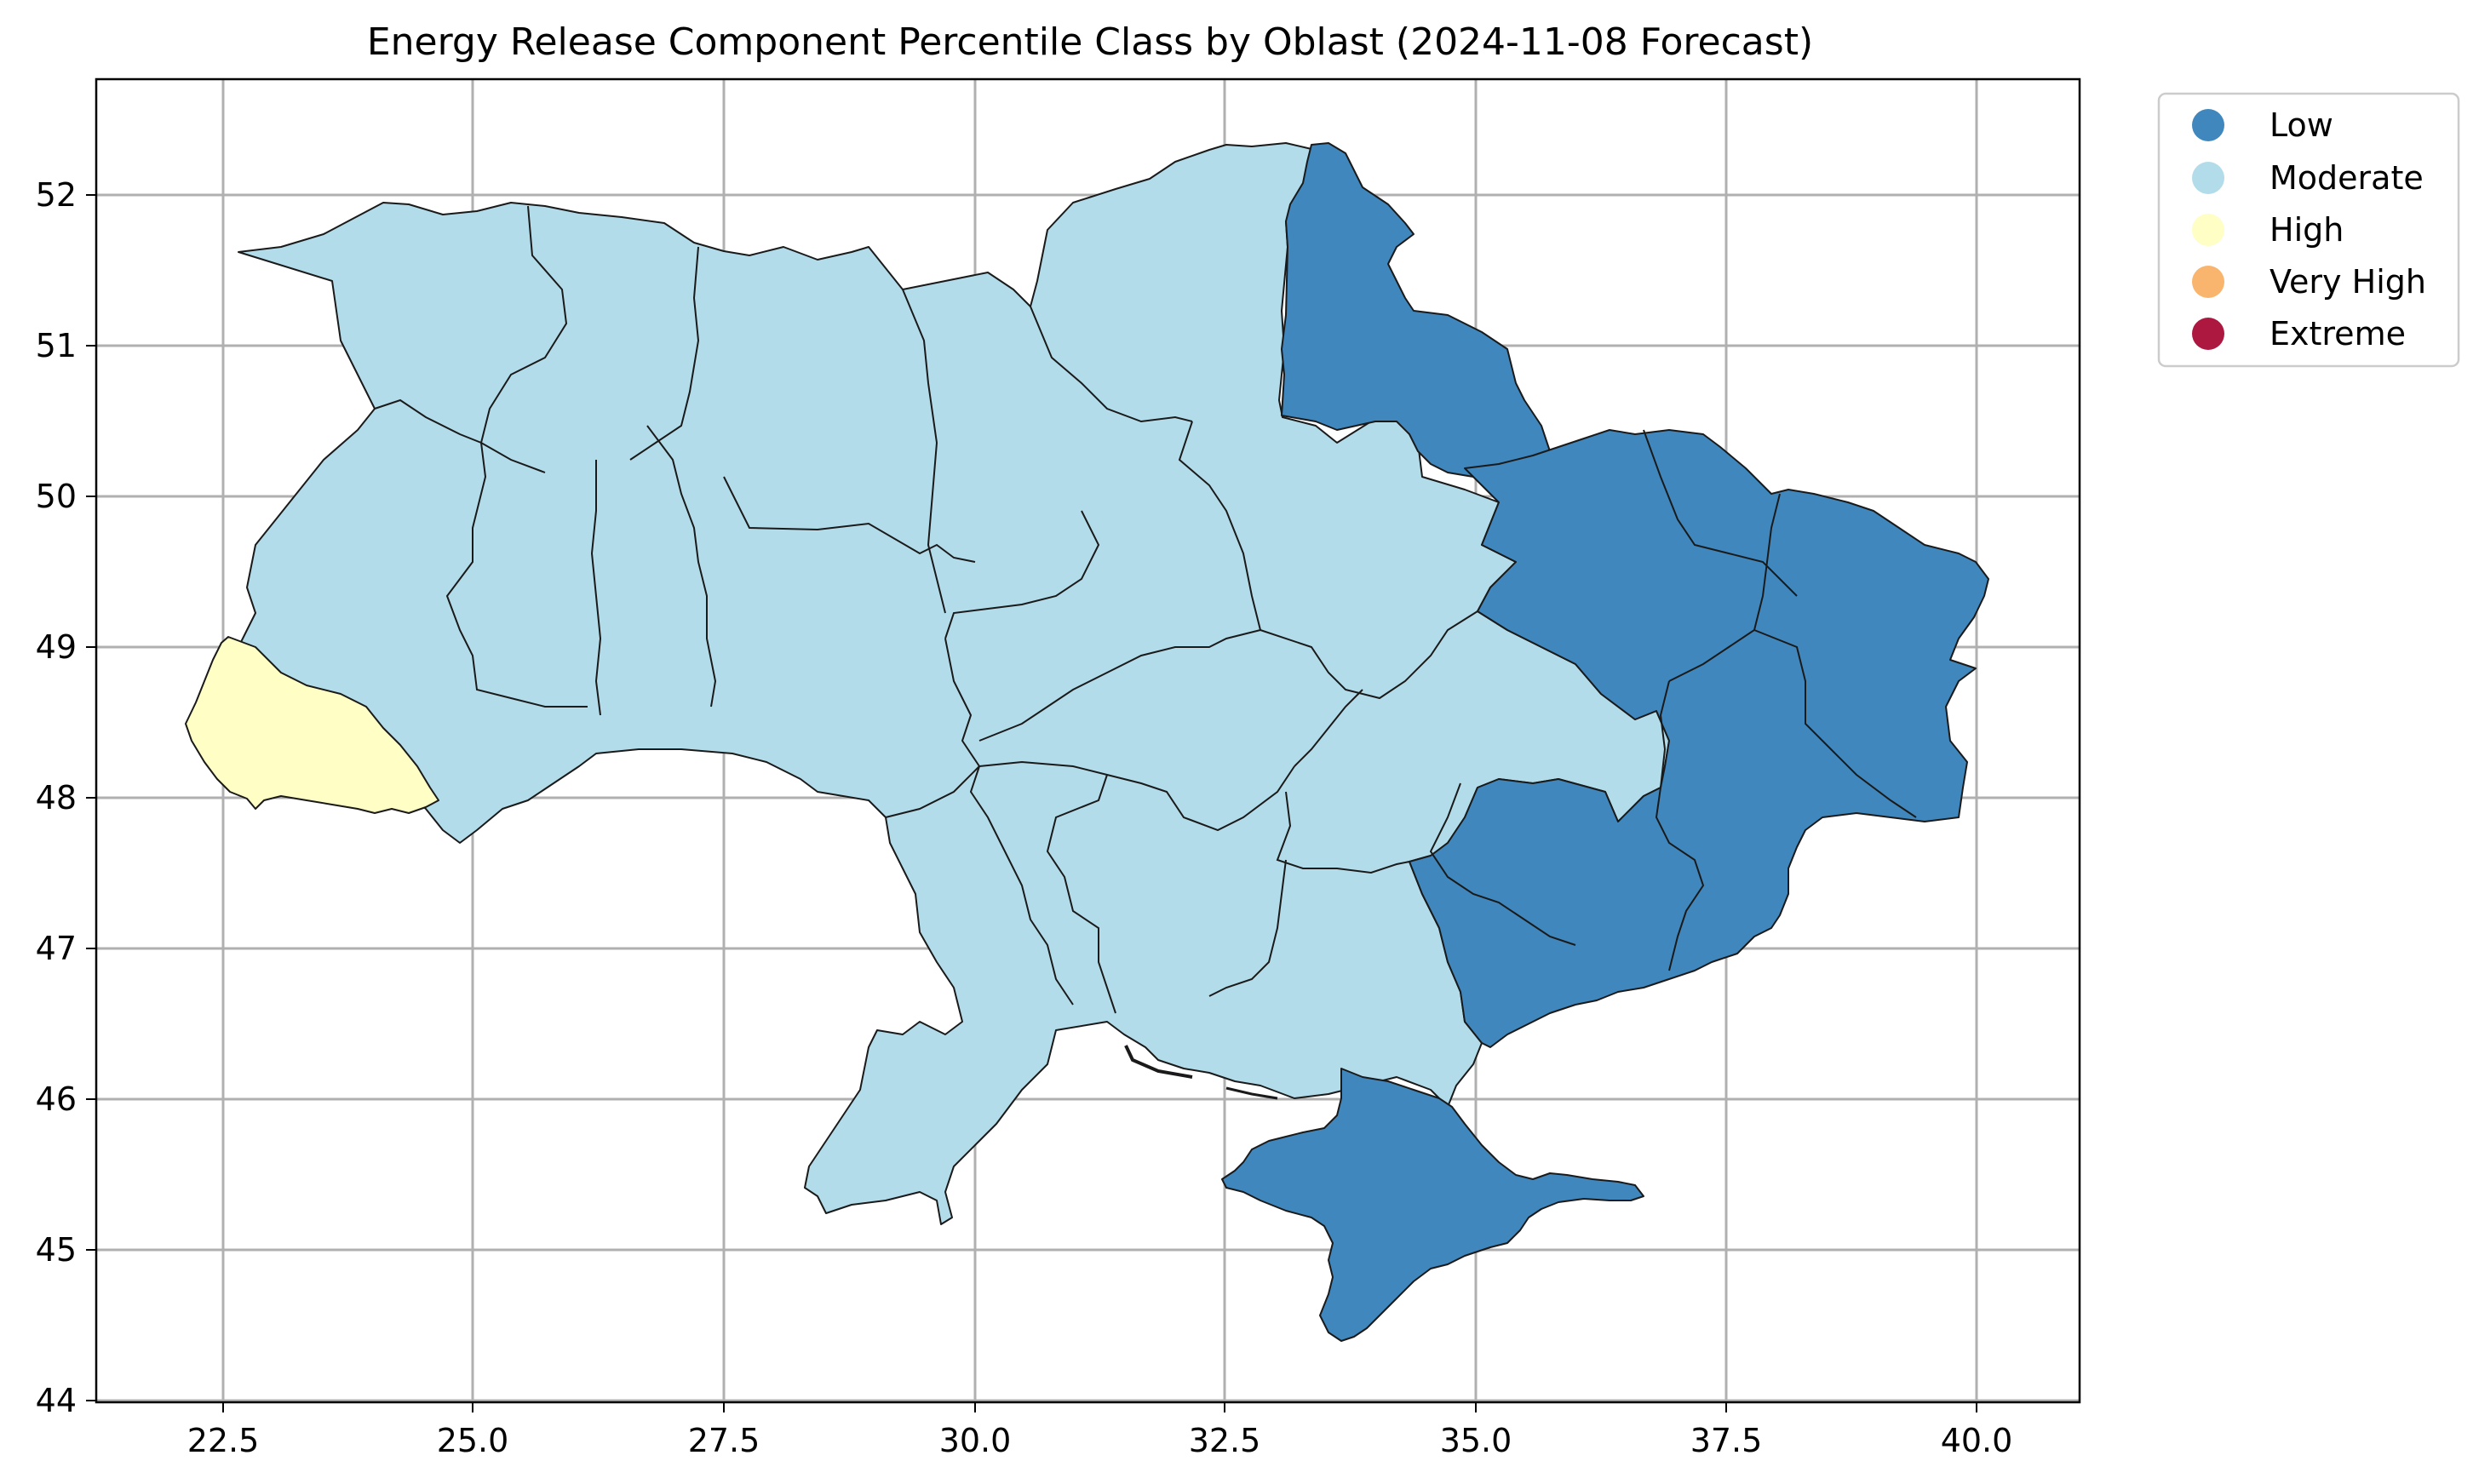  I want to click on legend-marker-extreme, so click(2208, 334).